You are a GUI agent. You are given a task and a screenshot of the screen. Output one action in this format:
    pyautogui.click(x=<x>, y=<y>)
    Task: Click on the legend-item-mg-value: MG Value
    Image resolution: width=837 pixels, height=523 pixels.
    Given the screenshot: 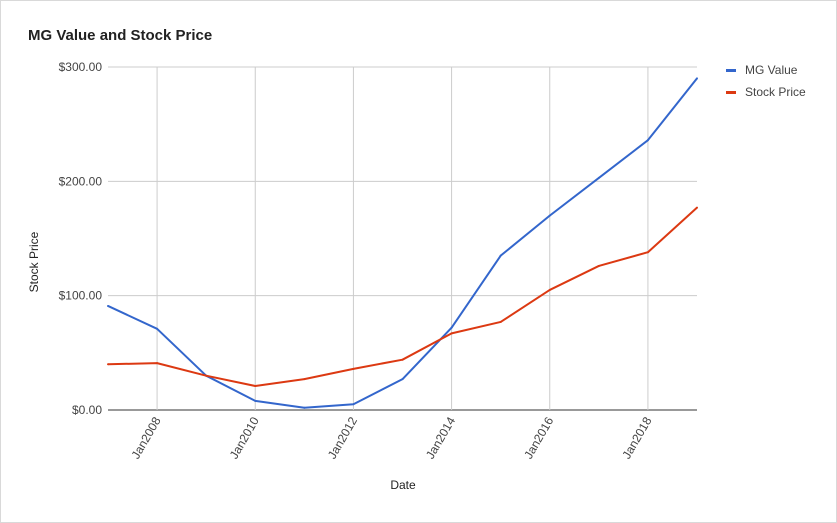 What is the action you would take?
    pyautogui.click(x=766, y=70)
    